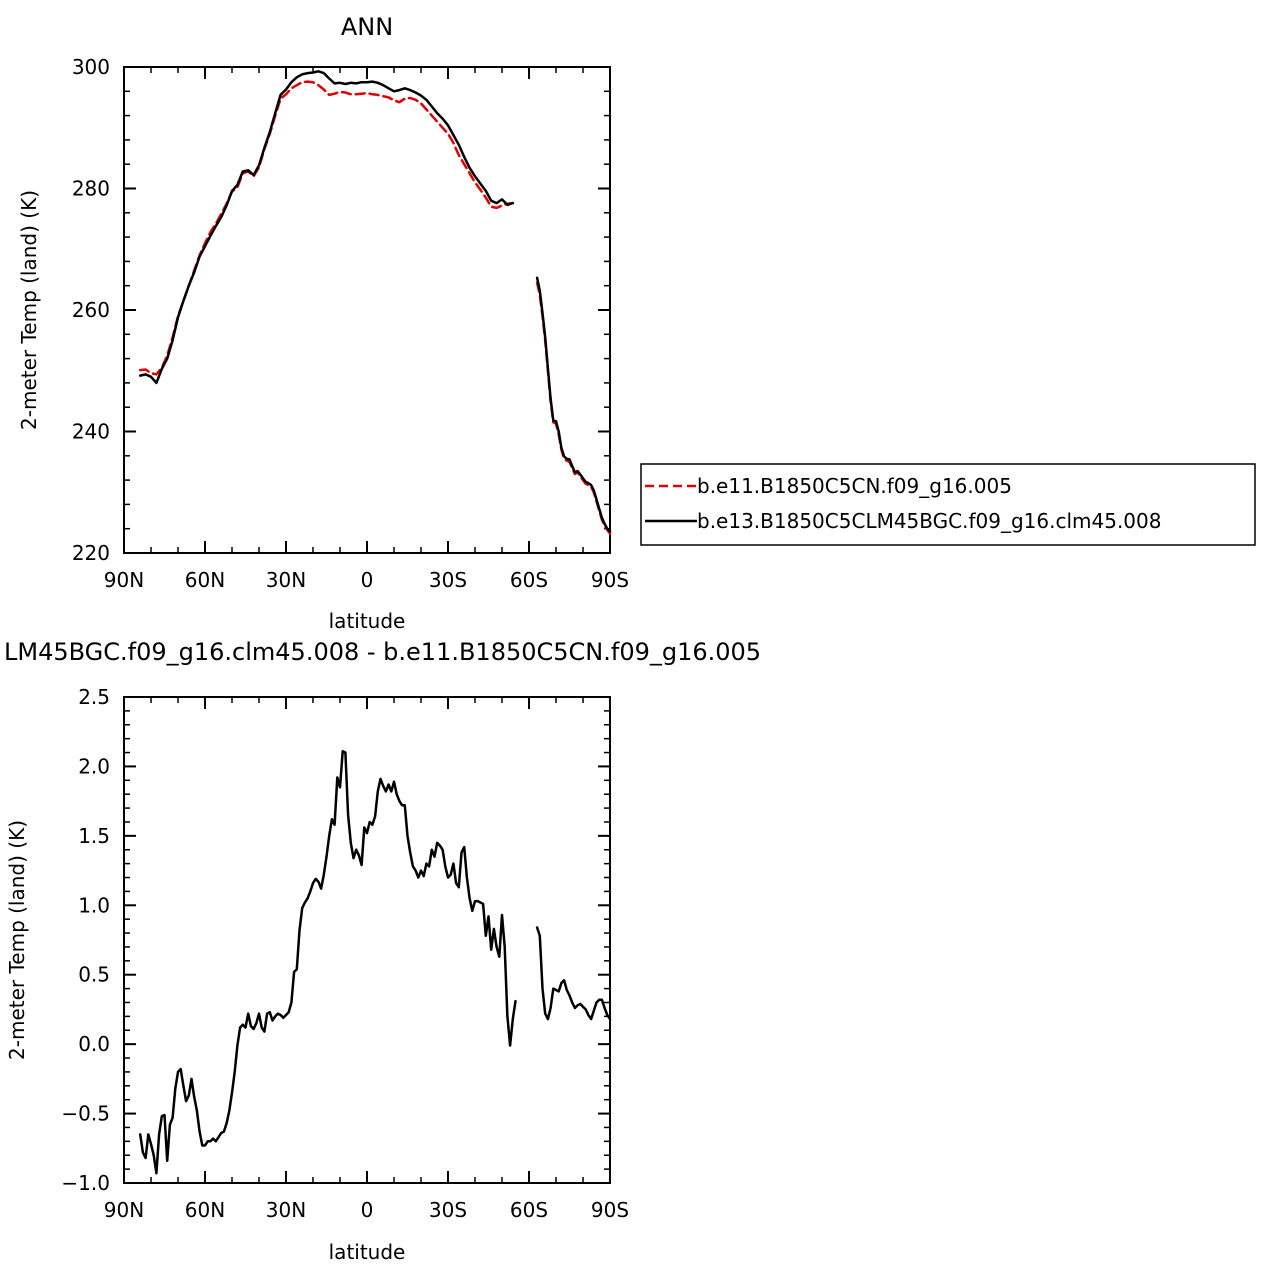  Describe the element at coordinates (94, 766) in the screenshot. I see `bottom-y-tick-label: 2.0` at that location.